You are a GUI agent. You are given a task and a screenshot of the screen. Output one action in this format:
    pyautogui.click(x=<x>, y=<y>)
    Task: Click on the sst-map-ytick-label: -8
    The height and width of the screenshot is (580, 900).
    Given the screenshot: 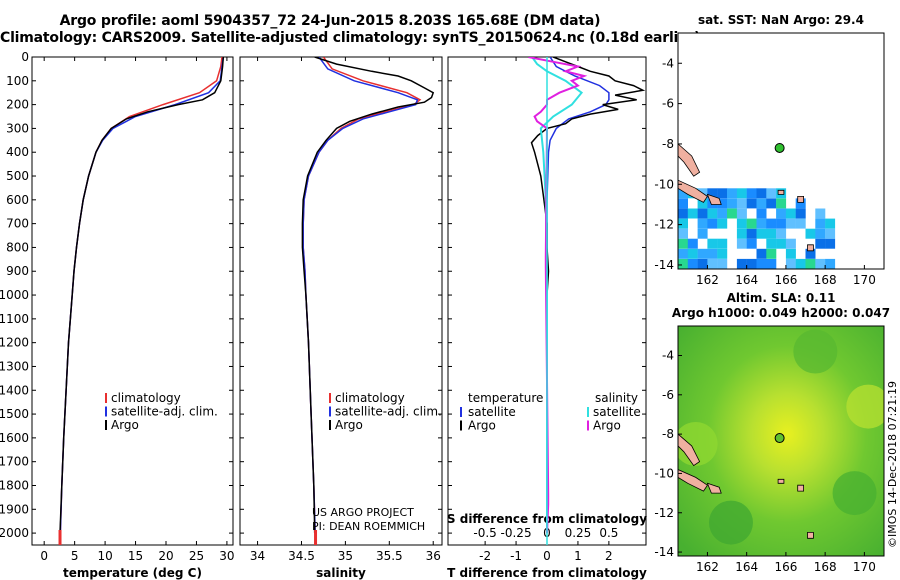 What is the action you would take?
    pyautogui.click(x=668, y=144)
    